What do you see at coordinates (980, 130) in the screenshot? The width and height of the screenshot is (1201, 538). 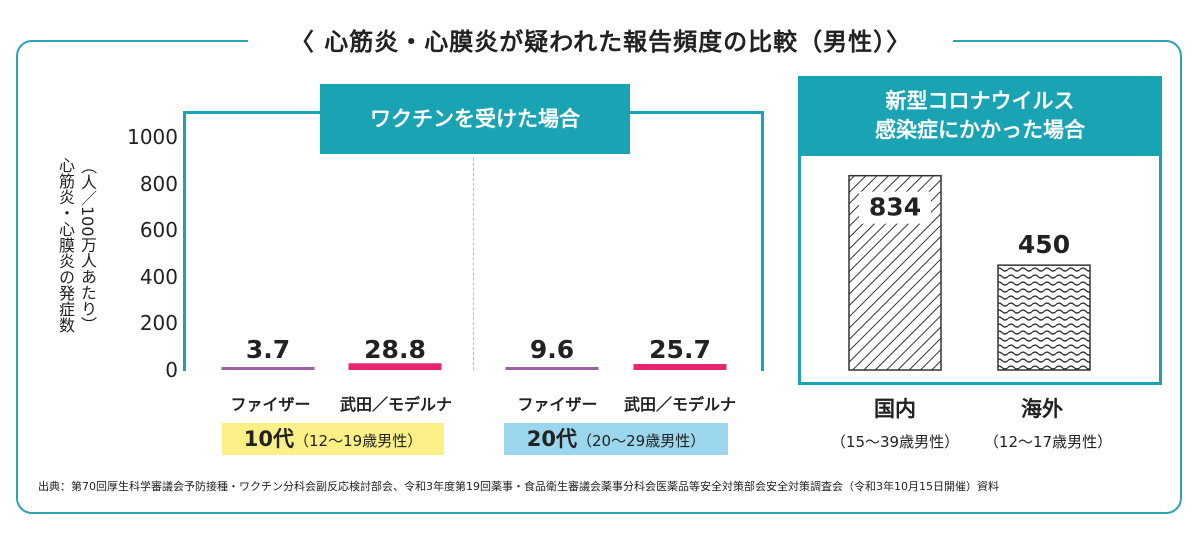 I see `infection-panel-header-line-2: 感染症にかかった場合` at bounding box center [980, 130].